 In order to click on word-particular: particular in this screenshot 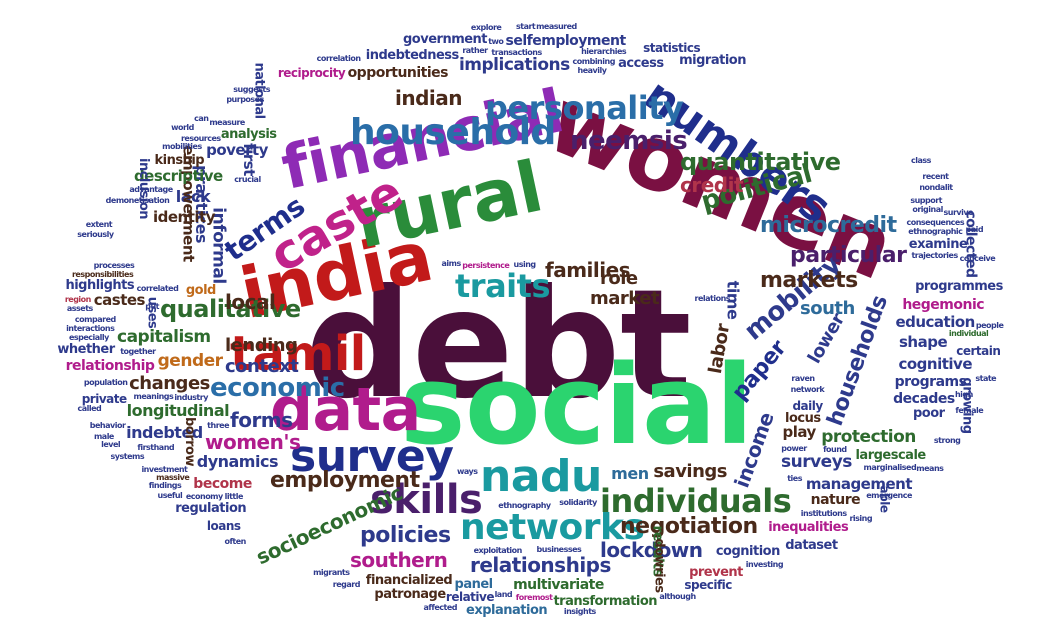, I will do `click(848, 255)`.